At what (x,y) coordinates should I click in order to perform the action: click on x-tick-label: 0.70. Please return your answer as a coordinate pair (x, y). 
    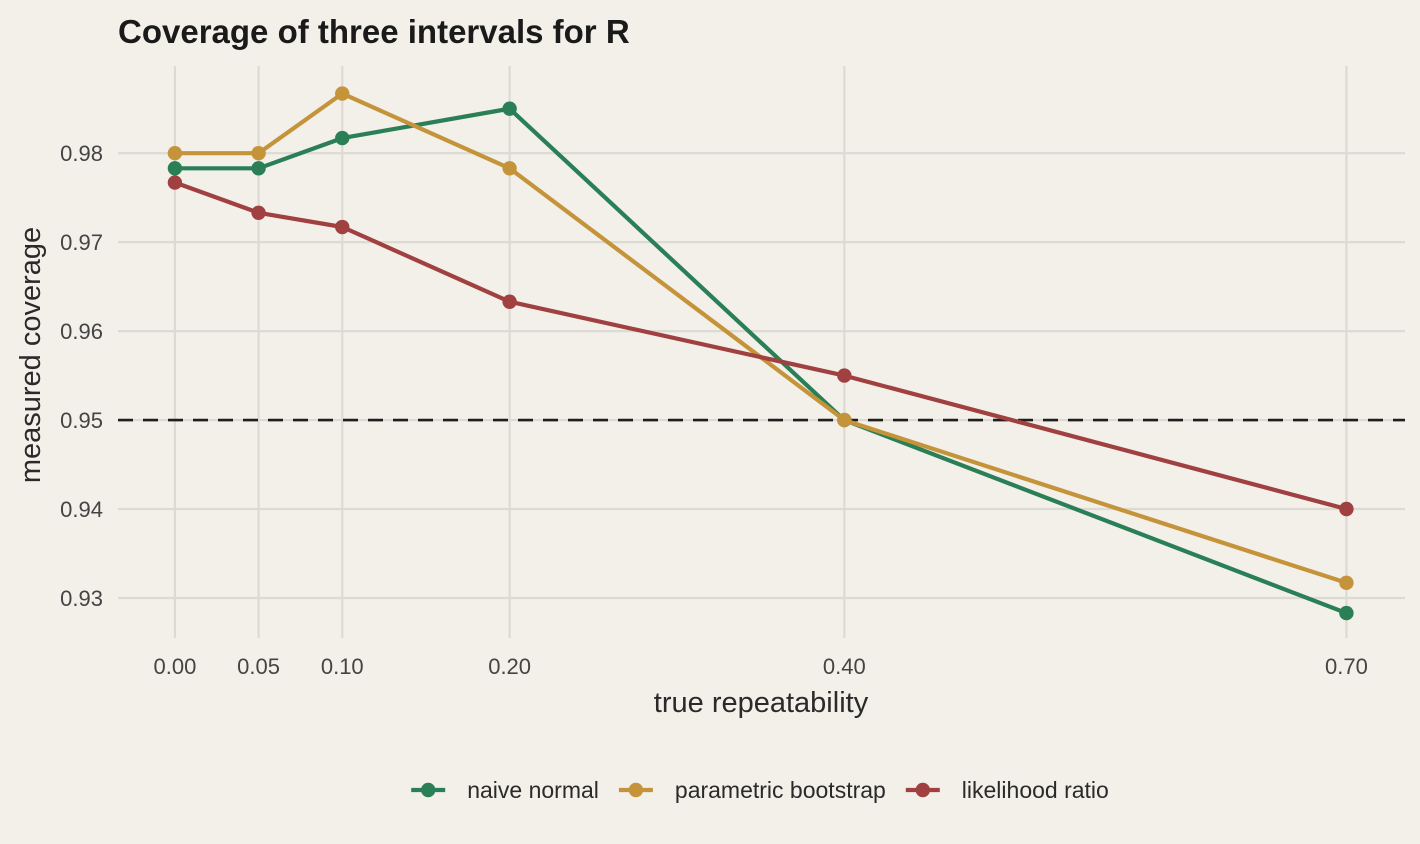
    Looking at the image, I should click on (1346, 666).